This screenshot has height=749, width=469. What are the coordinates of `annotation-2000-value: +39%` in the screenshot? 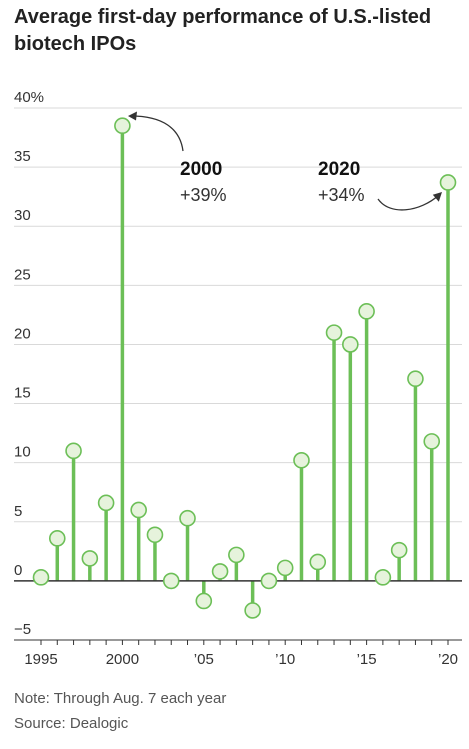 It's located at (203, 195).